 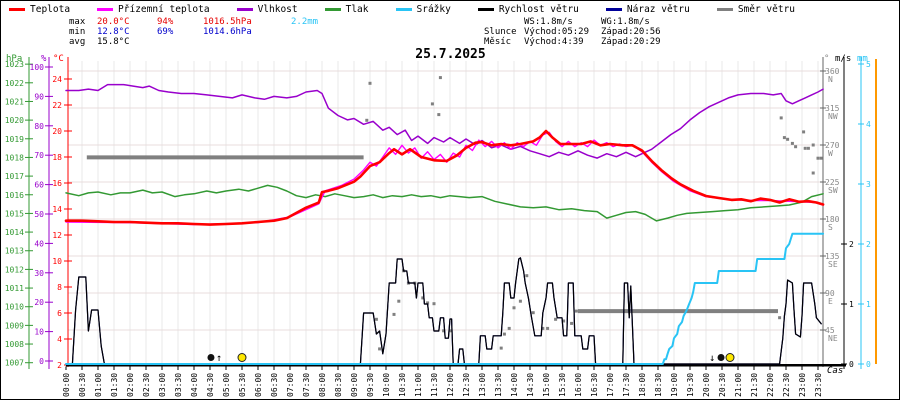 What do you see at coordinates (39, 214) in the screenshot?
I see `svg-text: 50` at bounding box center [39, 214].